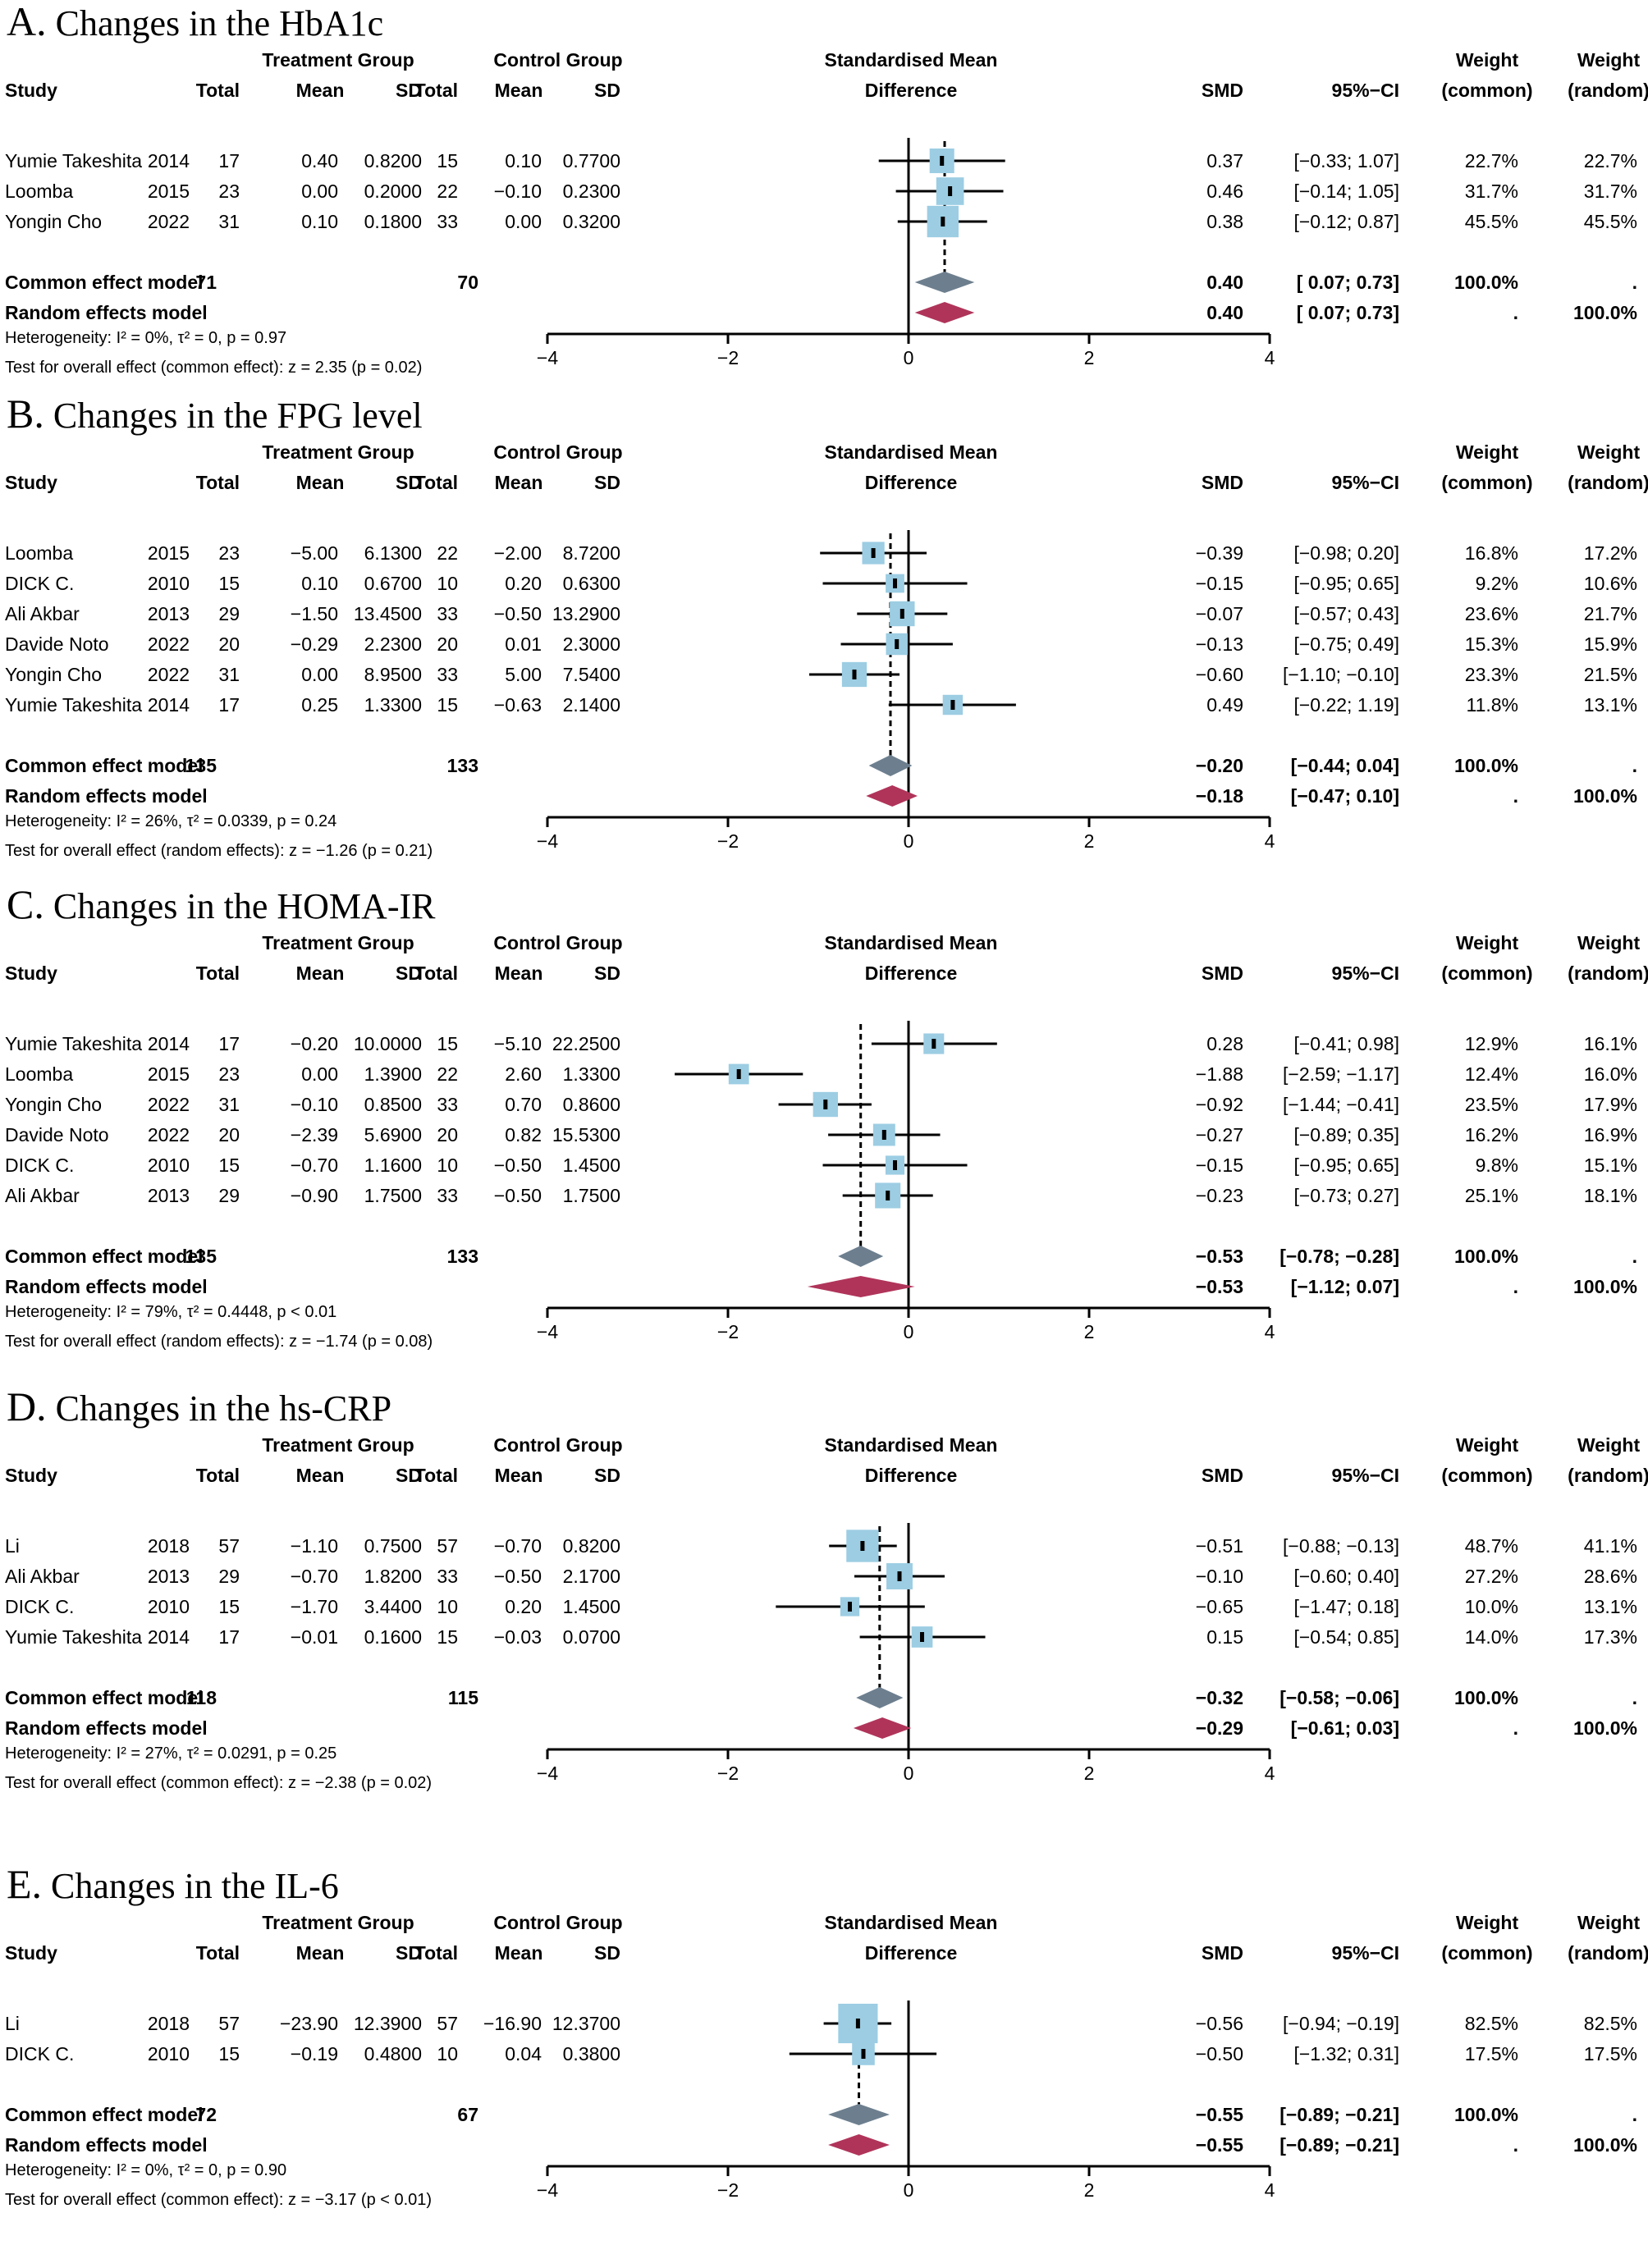  I want to click on treatment-mean: 0.10, so click(319, 583).